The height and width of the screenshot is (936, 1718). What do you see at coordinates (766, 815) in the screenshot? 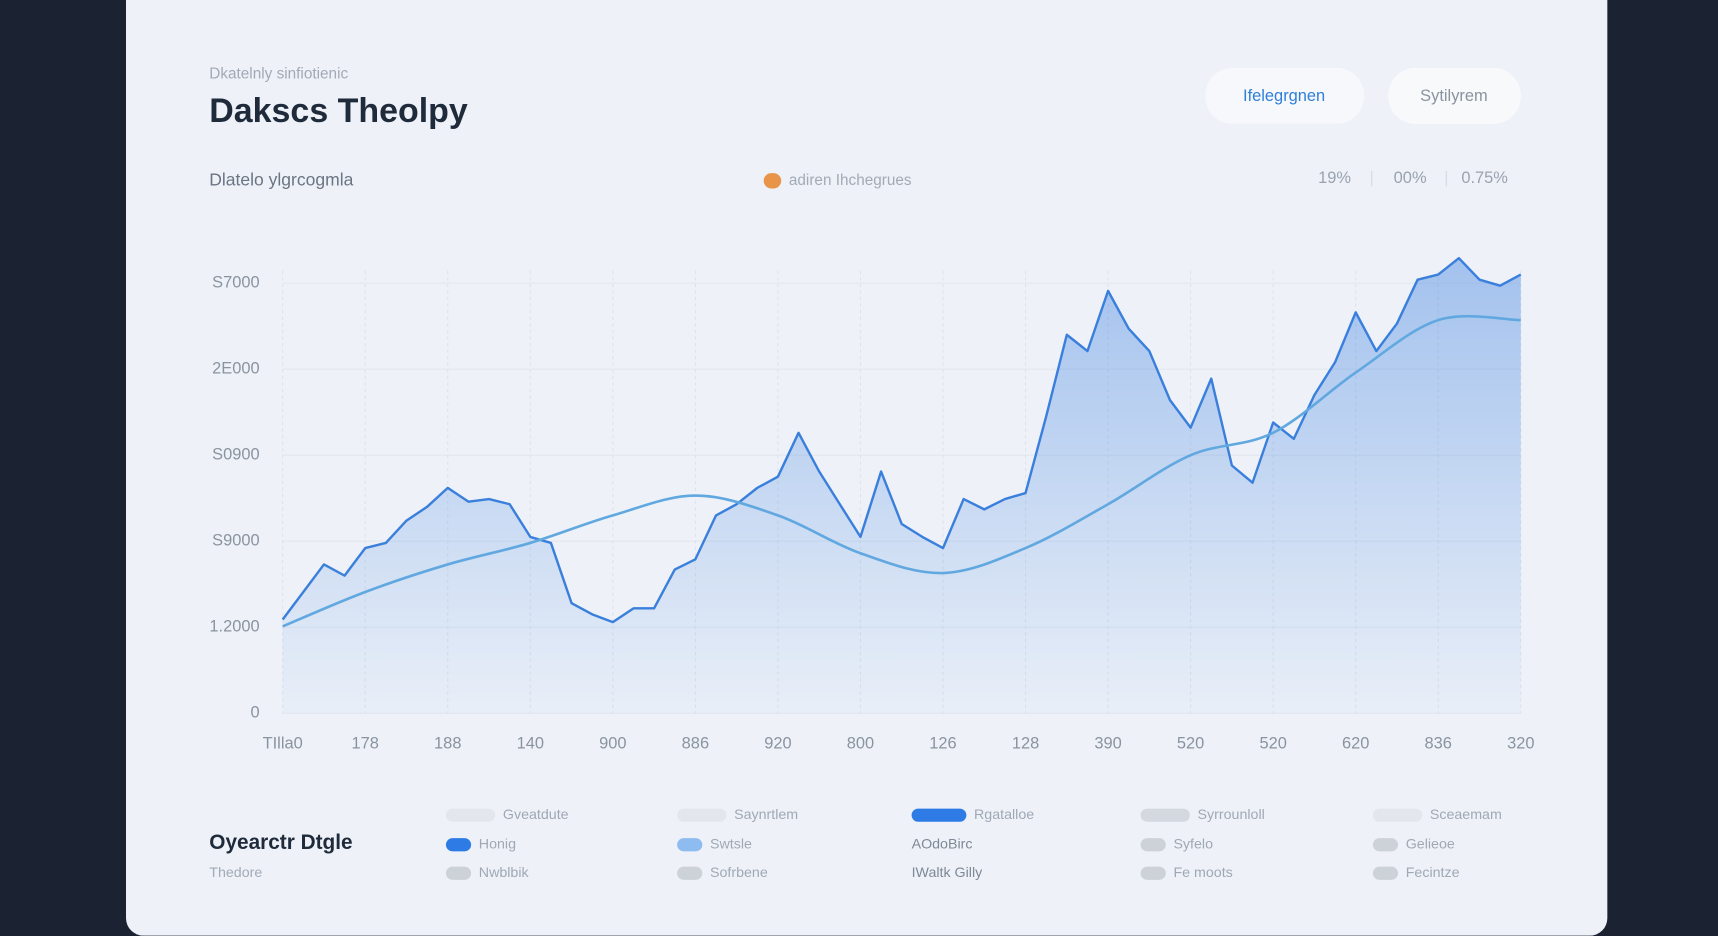
I see `legend-label: Saynrtlem` at bounding box center [766, 815].